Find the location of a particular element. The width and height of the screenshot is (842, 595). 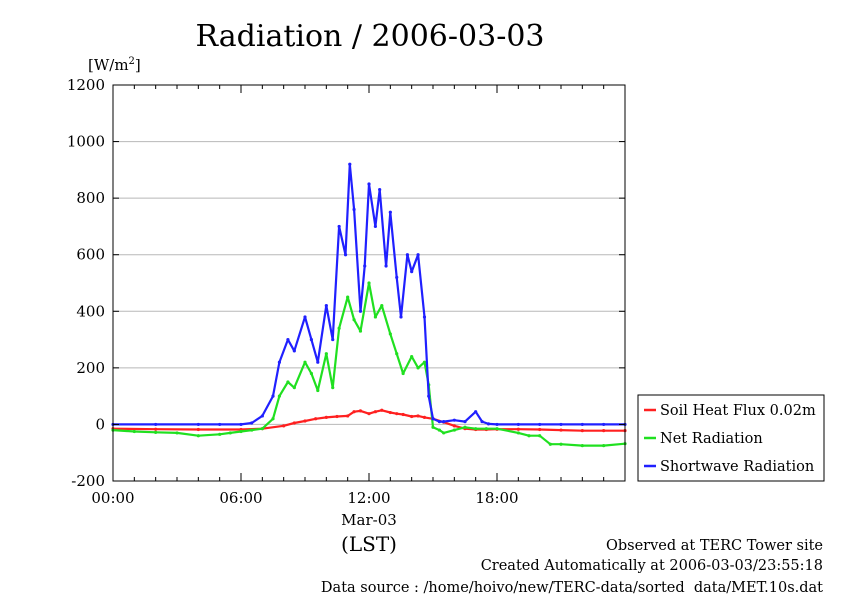

legend-label-0: Soil Heat Flux 0.02m is located at coordinates (738, 411).